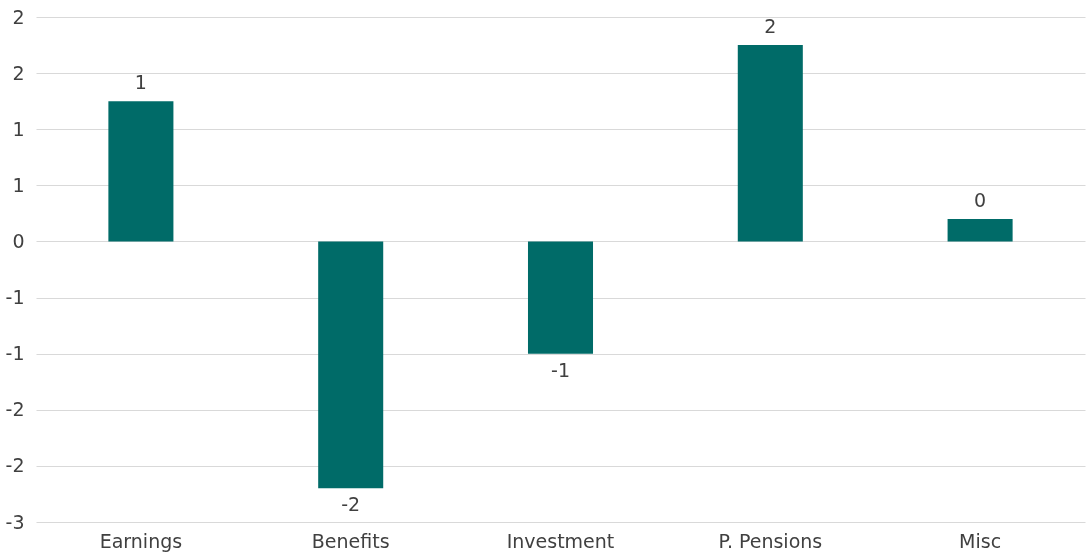 This screenshot has height=559, width=1087. What do you see at coordinates (351, 504) in the screenshot?
I see `data-label: -2` at bounding box center [351, 504].